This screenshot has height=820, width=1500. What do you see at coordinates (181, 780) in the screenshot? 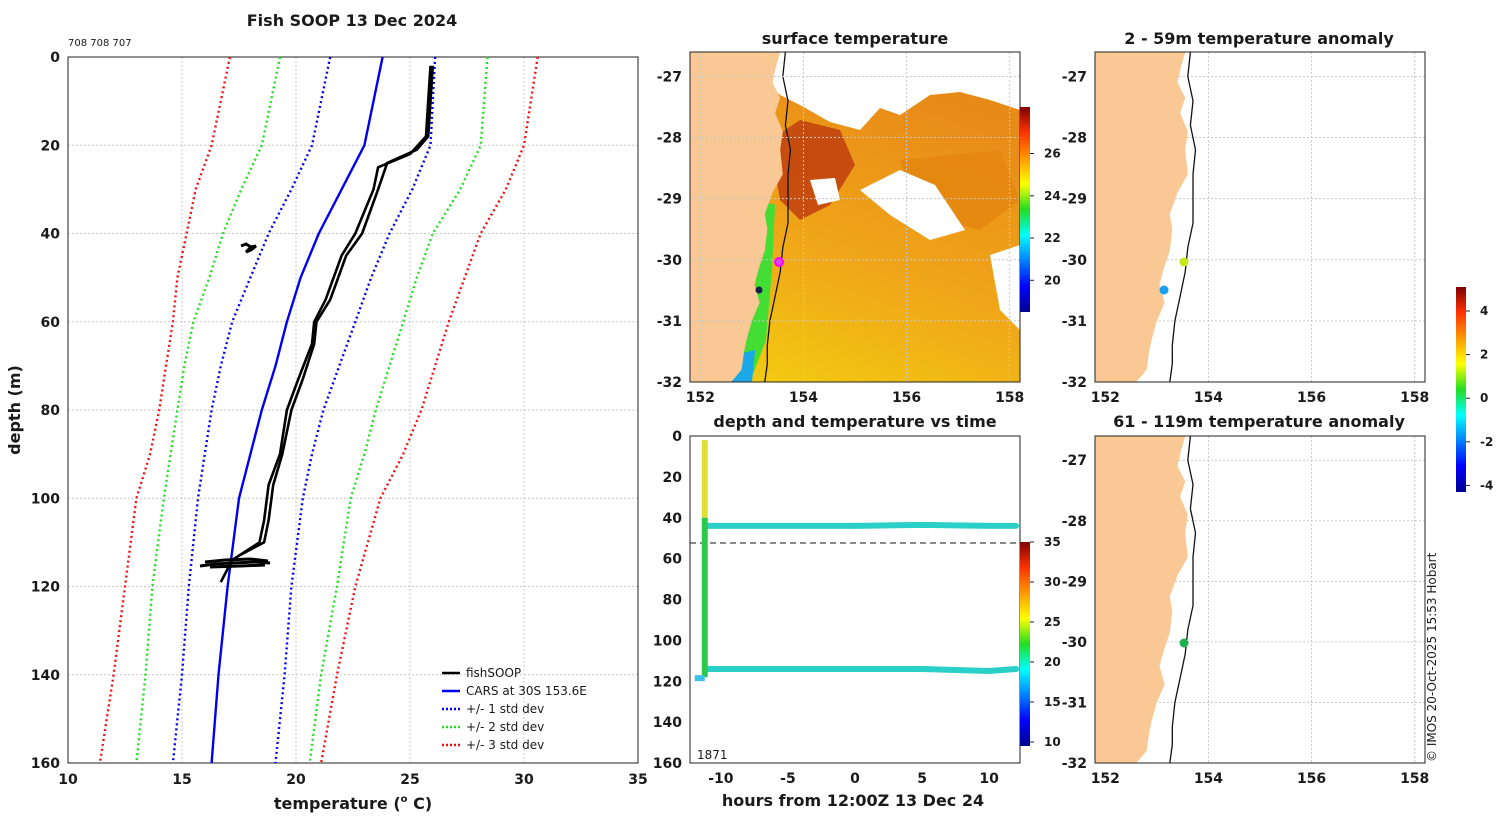
I see `profile-x-tick-label: 15` at bounding box center [181, 780].